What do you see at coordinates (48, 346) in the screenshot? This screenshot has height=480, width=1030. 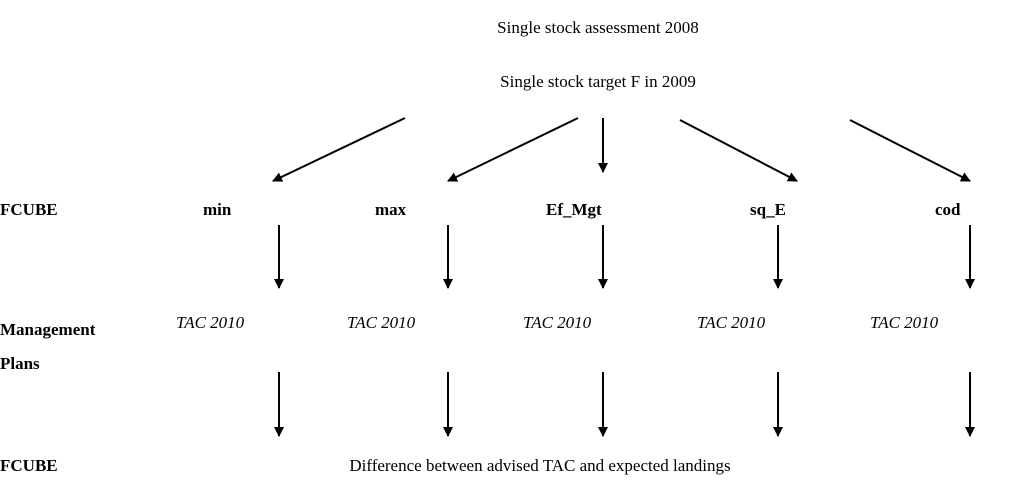 I see `row-label: Management Plans` at bounding box center [48, 346].